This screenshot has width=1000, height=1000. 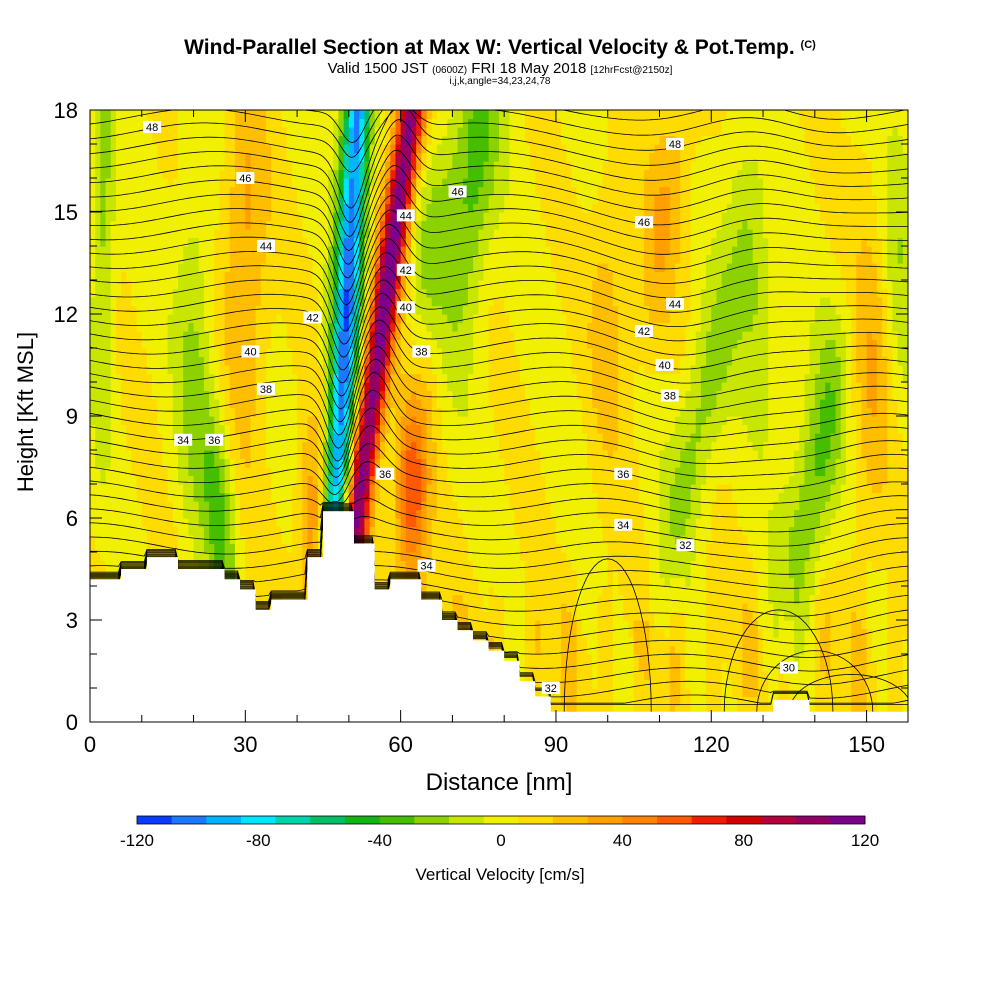 What do you see at coordinates (250, 351) in the screenshot?
I see `theta-label: 40` at bounding box center [250, 351].